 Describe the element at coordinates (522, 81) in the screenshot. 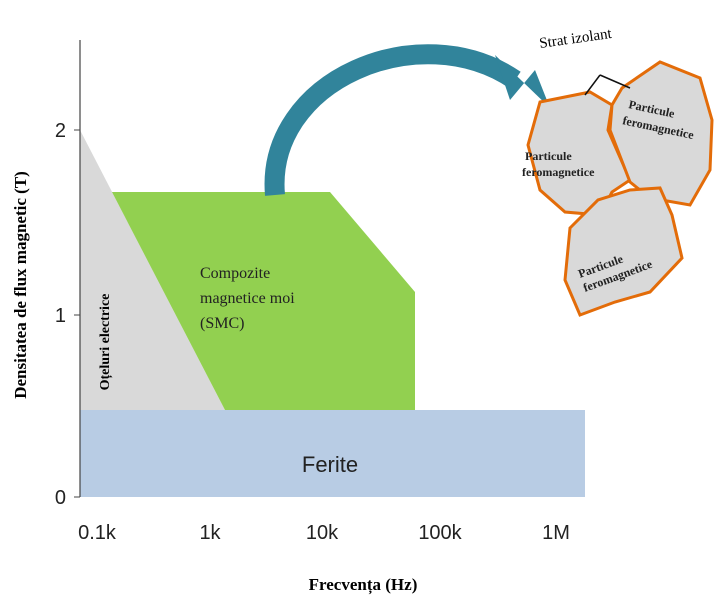

I see `arrow-head` at that location.